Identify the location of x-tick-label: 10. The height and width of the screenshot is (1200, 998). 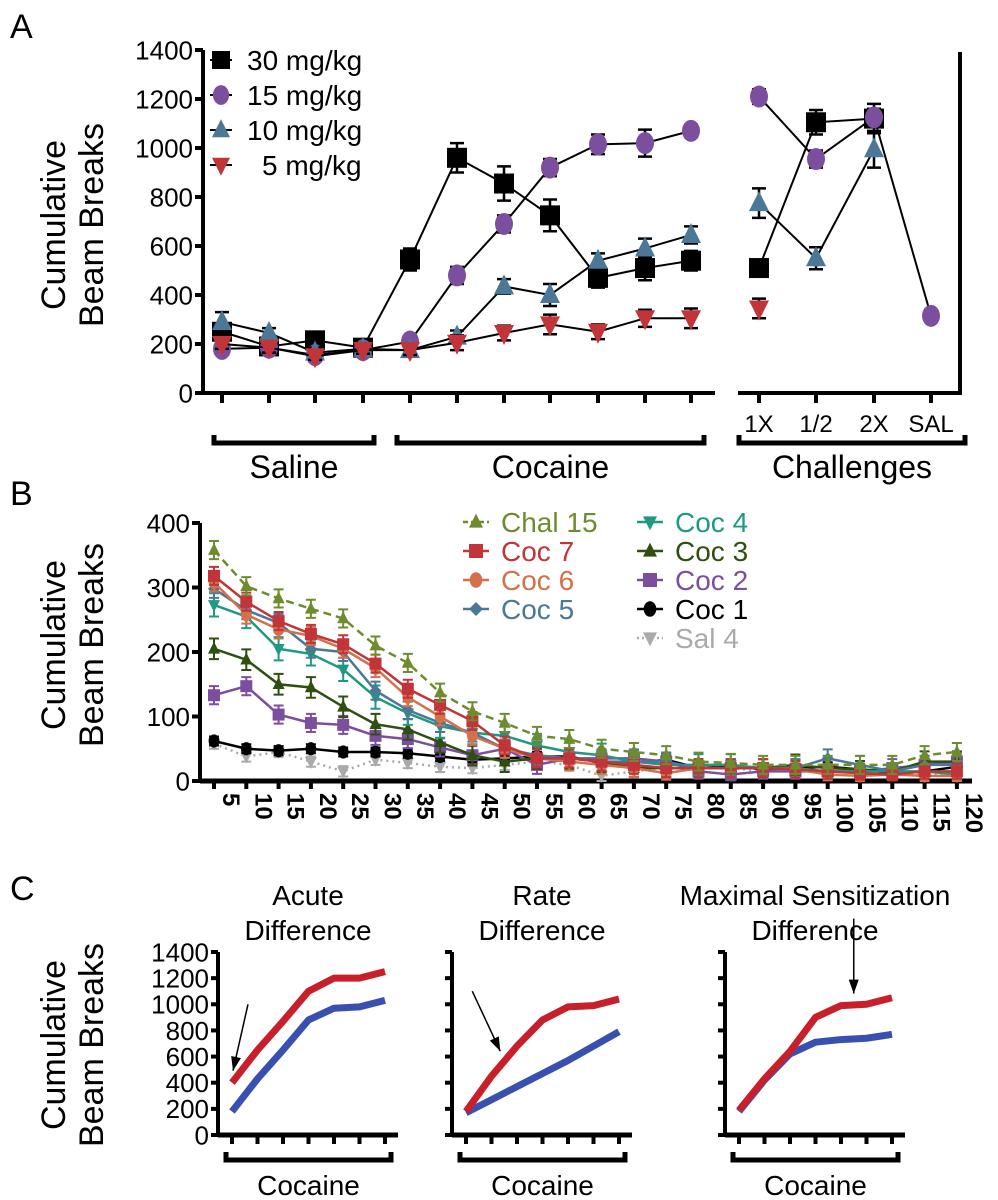
(262, 806).